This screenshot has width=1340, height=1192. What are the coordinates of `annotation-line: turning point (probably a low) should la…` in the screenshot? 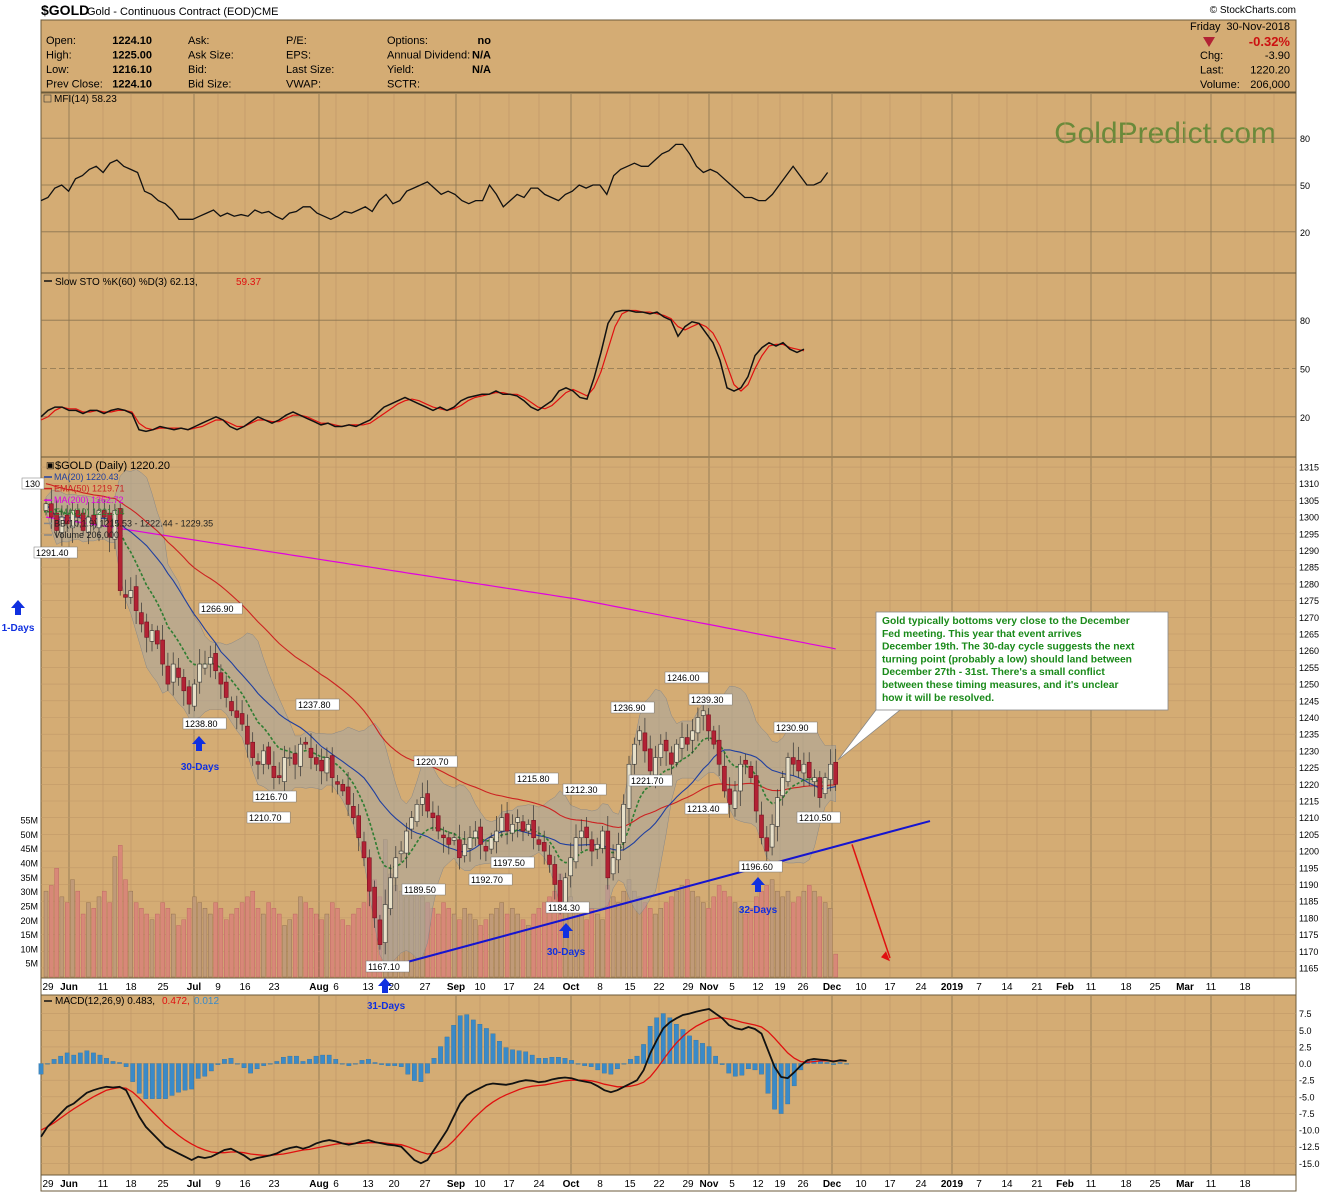 It's located at (1007, 659).